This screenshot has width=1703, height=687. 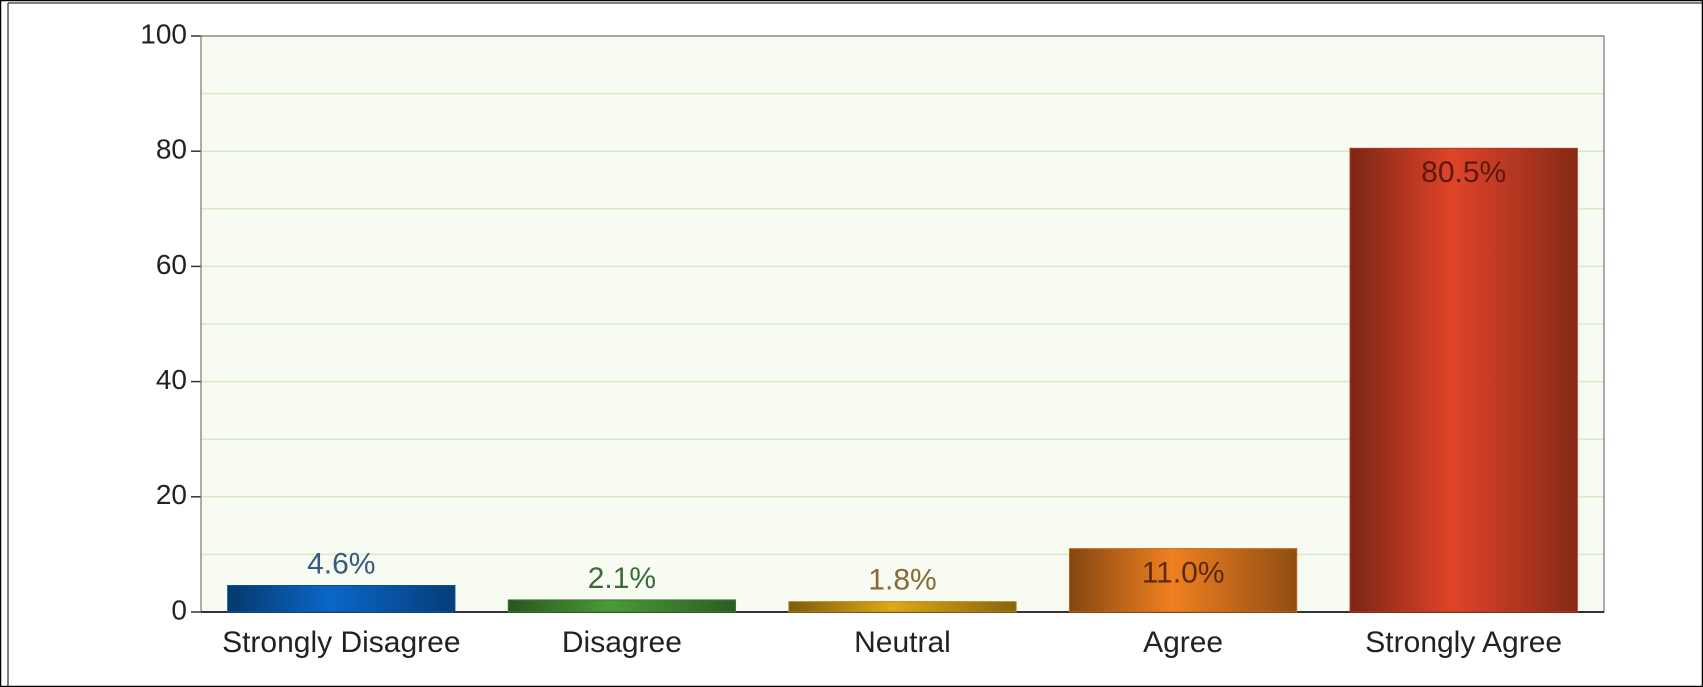 I want to click on y-tick-label: 40, so click(x=171, y=379).